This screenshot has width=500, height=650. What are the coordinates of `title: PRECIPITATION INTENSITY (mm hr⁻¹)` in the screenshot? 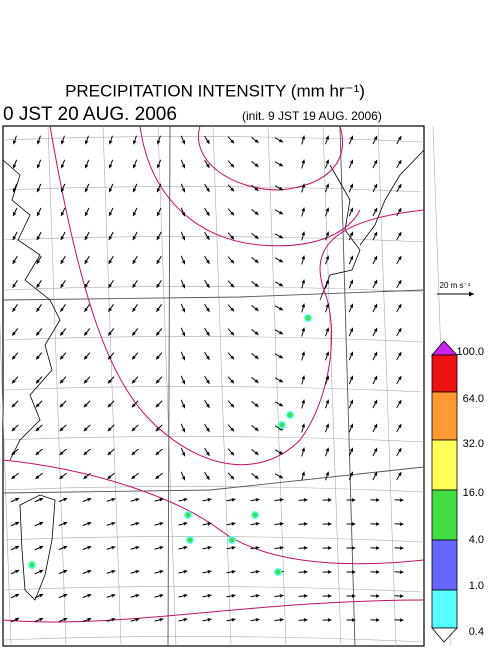 It's located at (215, 90).